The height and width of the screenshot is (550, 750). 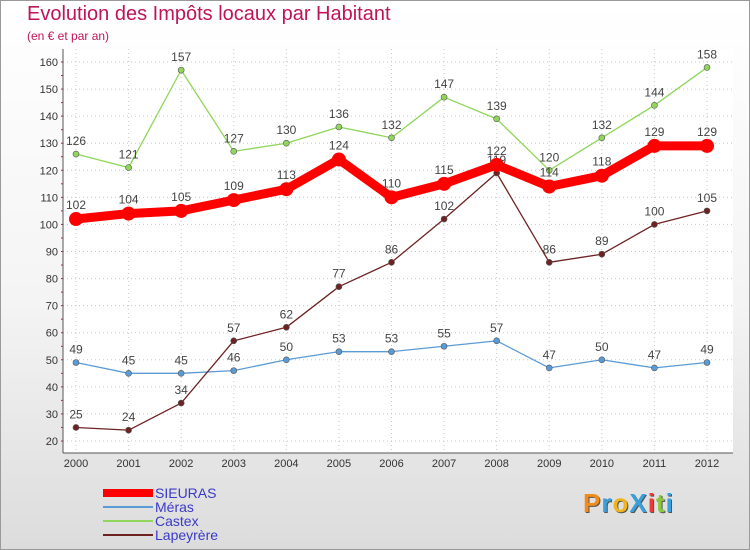 I want to click on data-label: 118, so click(x=601, y=162).